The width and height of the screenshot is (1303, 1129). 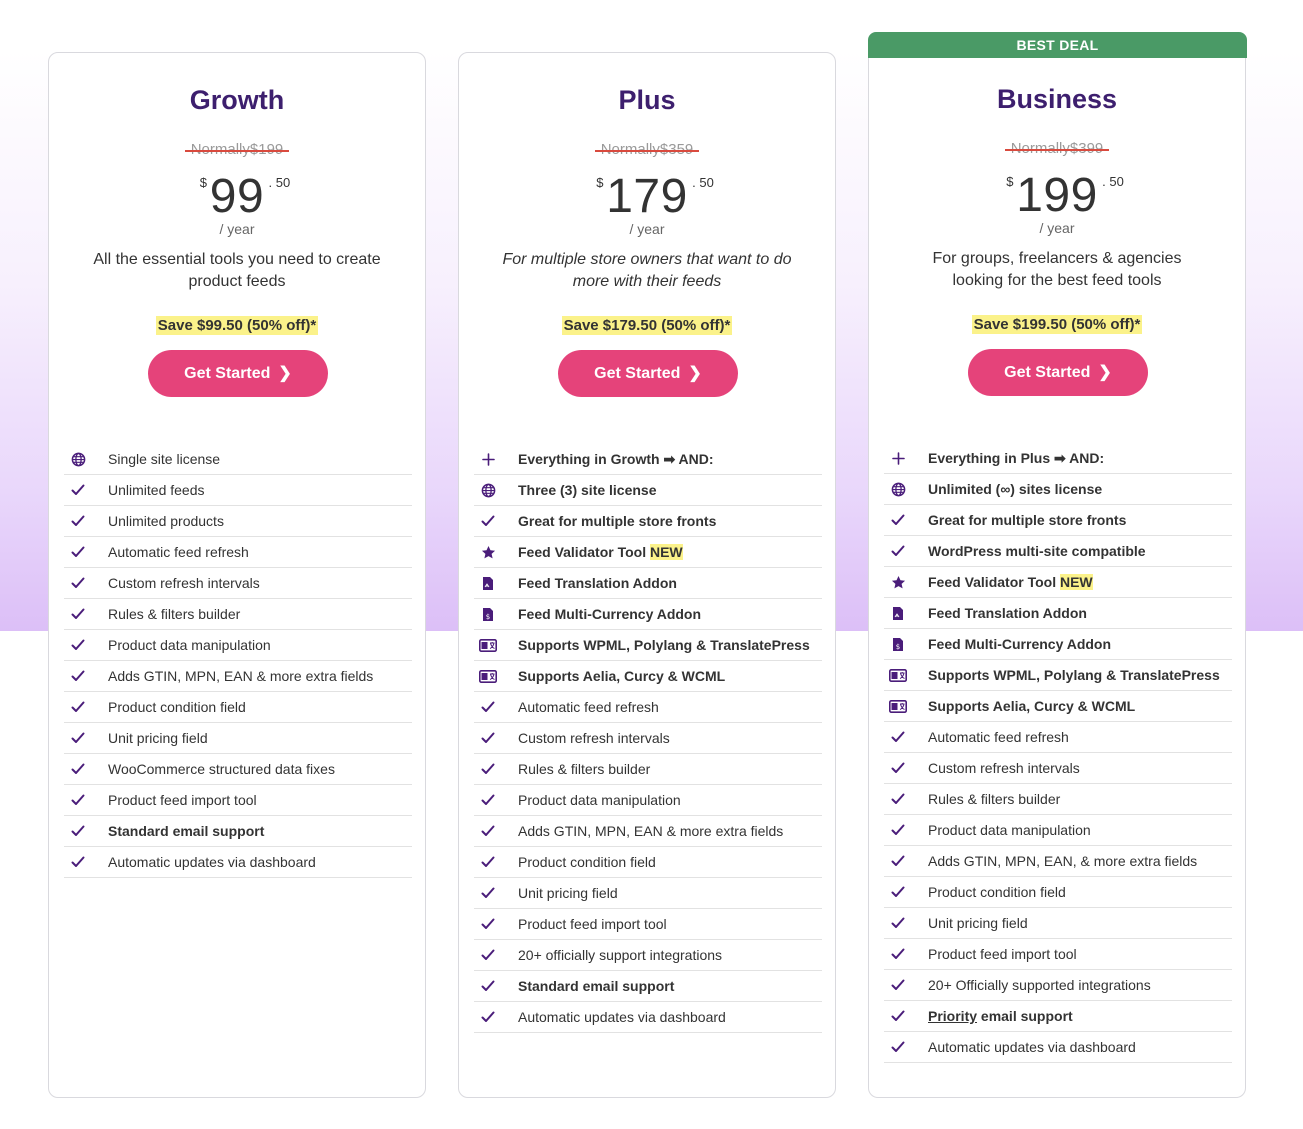 I want to click on feature-text: WordPress multi-site compatible, so click(x=1037, y=551).